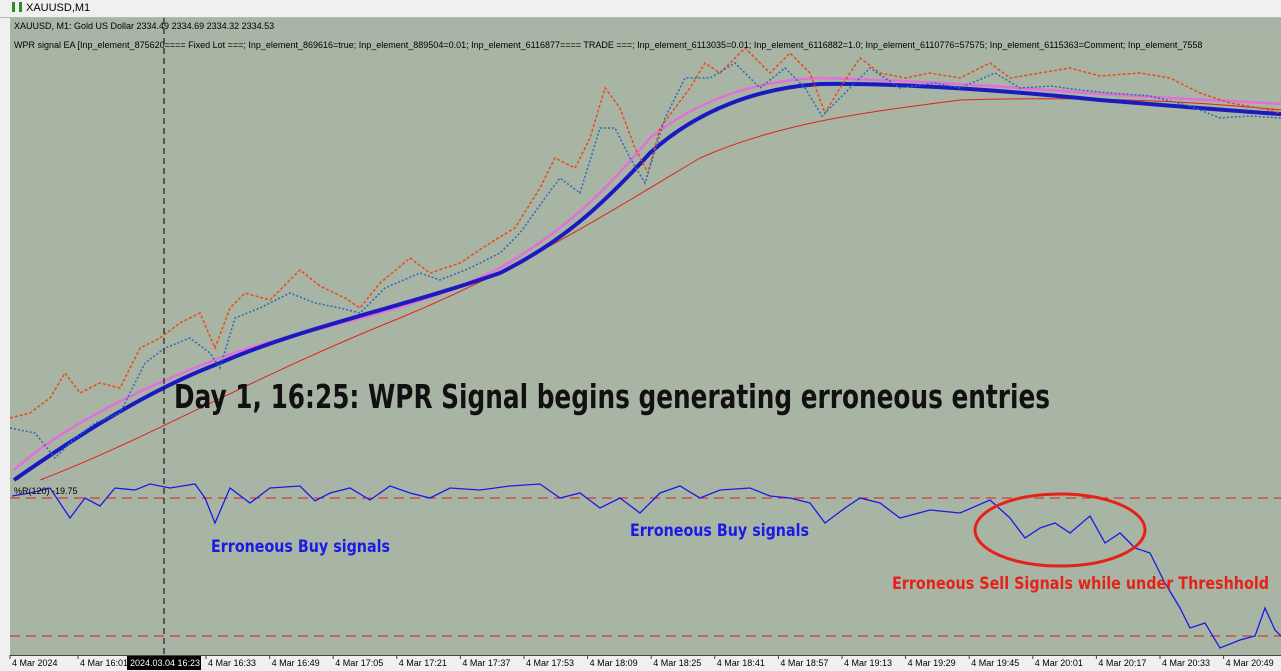 The height and width of the screenshot is (671, 1281). Describe the element at coordinates (17, 7) in the screenshot. I see `chart-icon` at that location.